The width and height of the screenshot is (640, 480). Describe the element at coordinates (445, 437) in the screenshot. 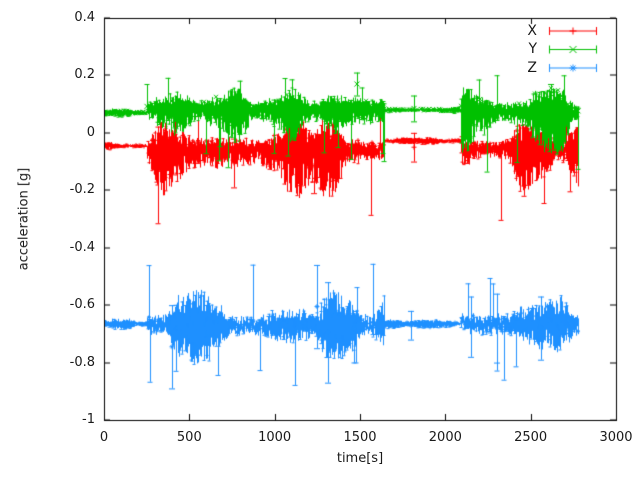

I see `x-tick-label: 2000` at that location.